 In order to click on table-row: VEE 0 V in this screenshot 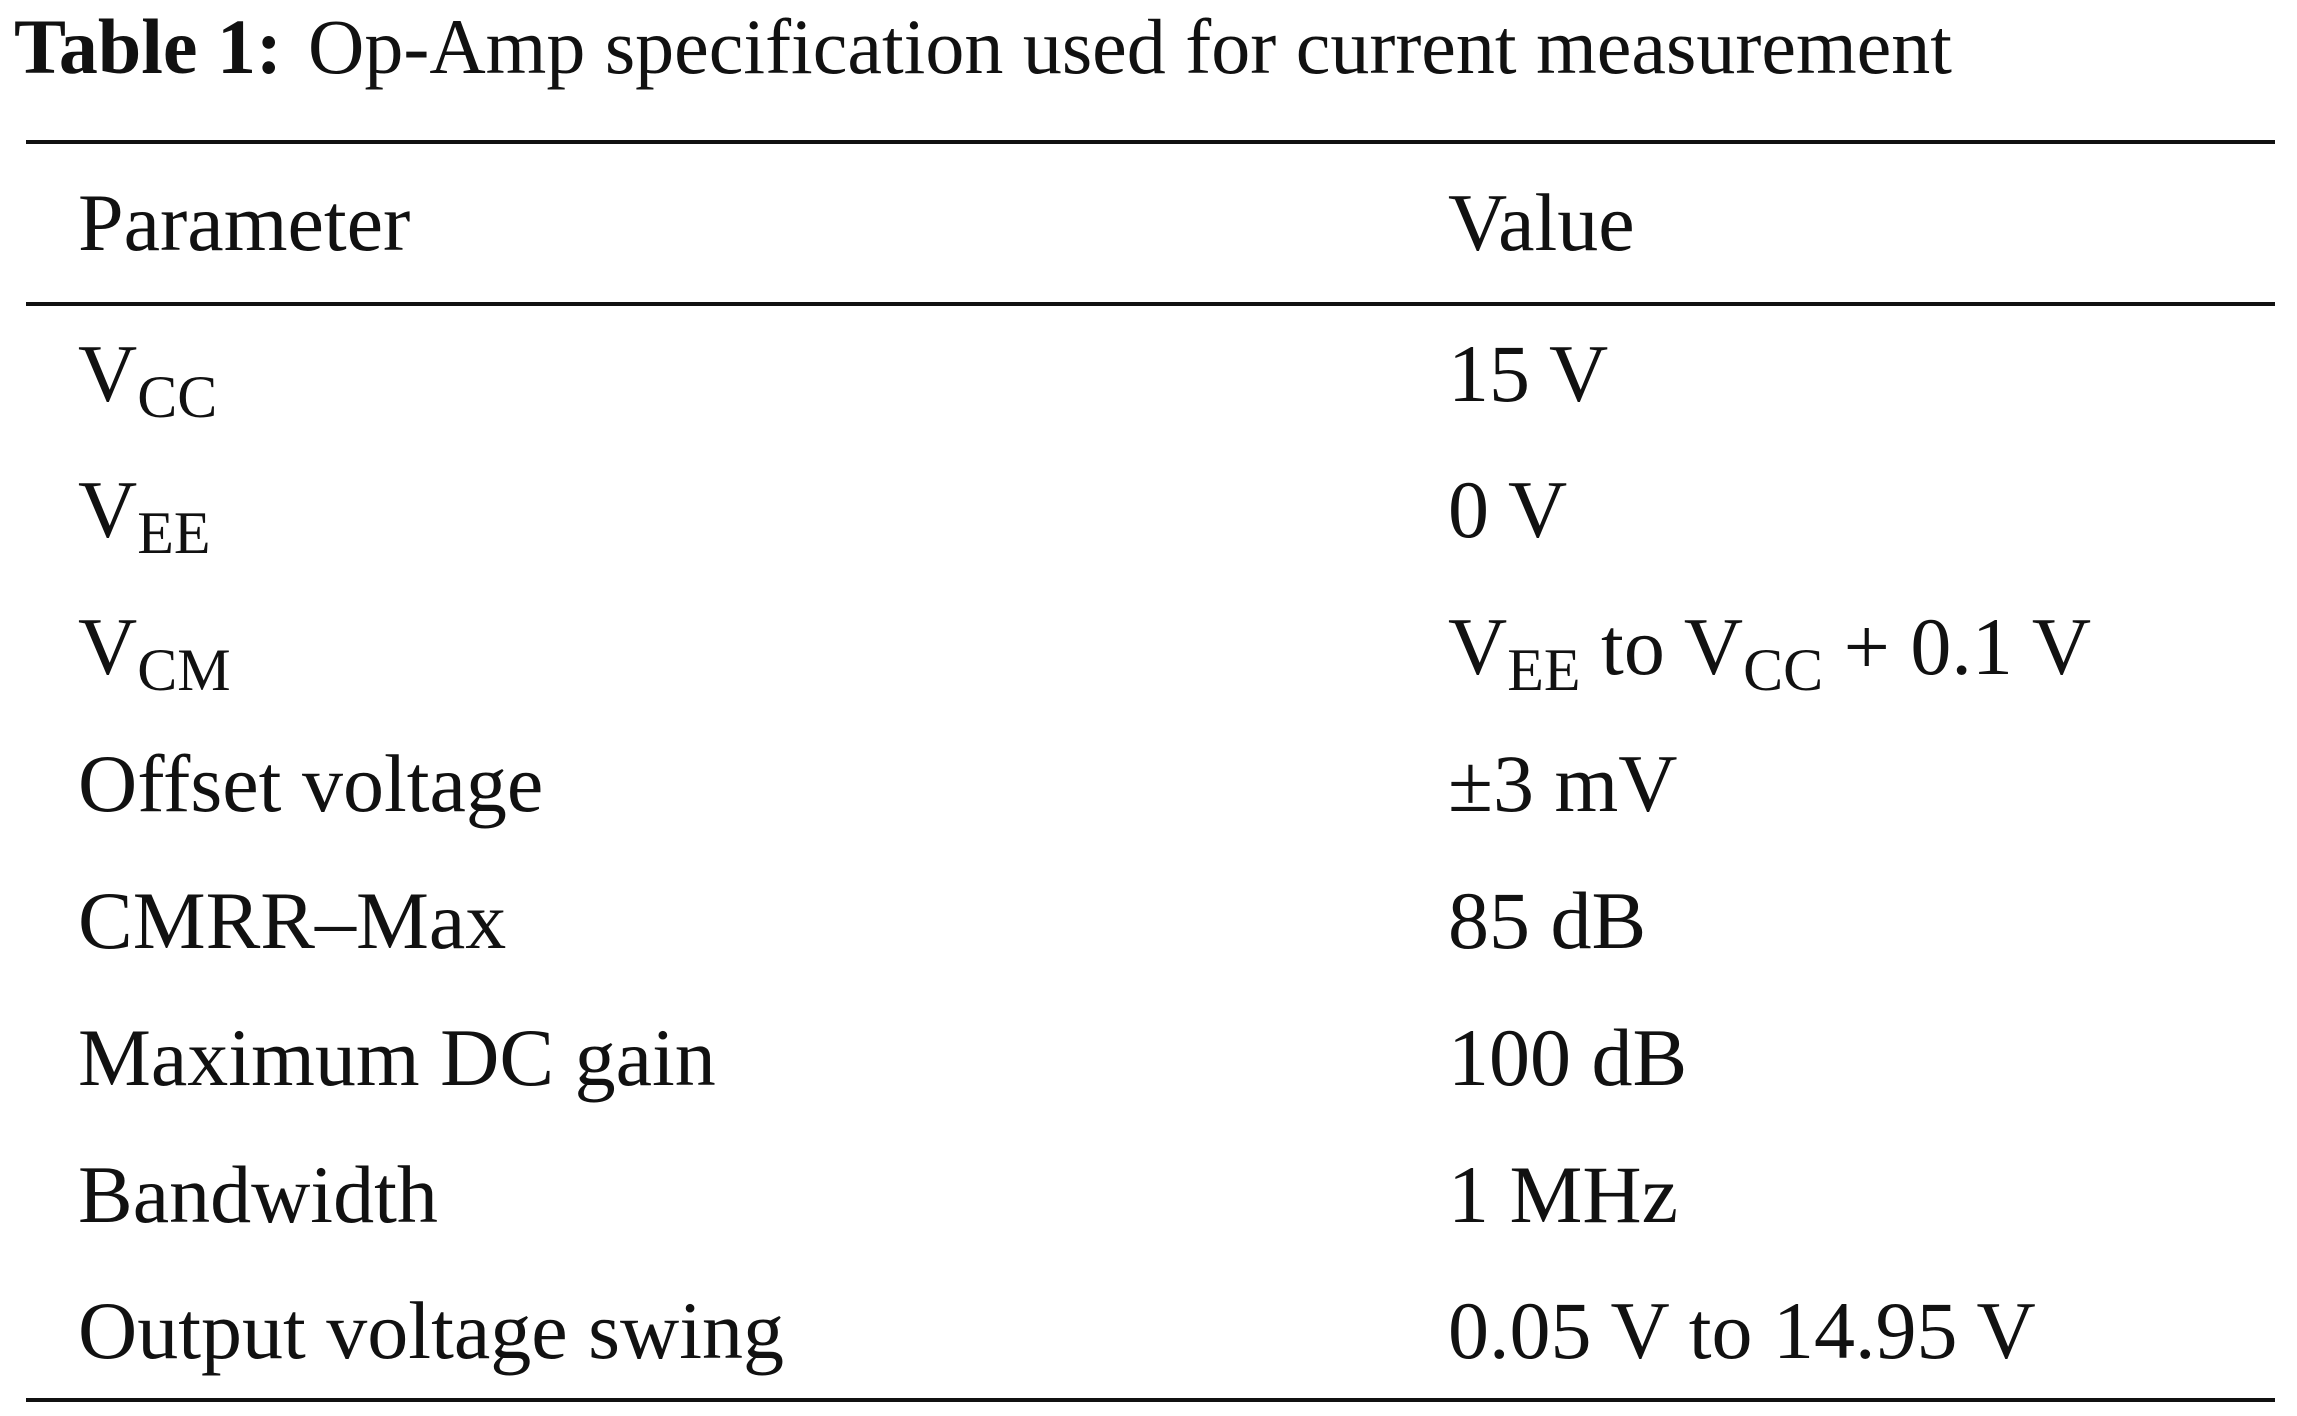, I will do `click(1150, 509)`.